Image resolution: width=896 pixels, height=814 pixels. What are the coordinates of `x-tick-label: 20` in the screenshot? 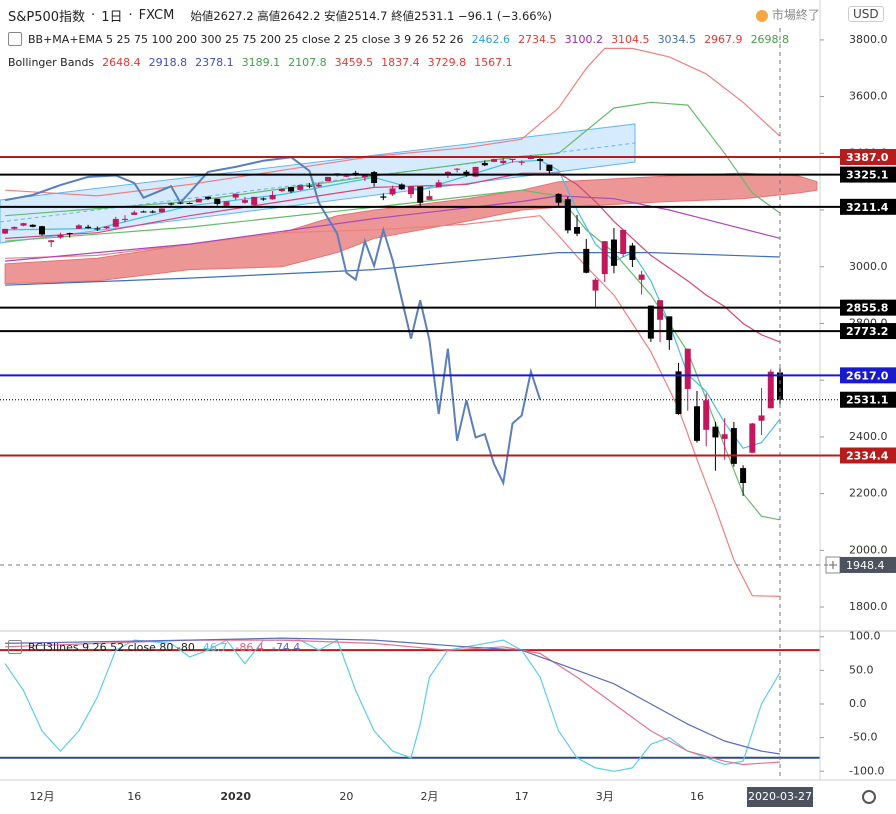 It's located at (346, 796).